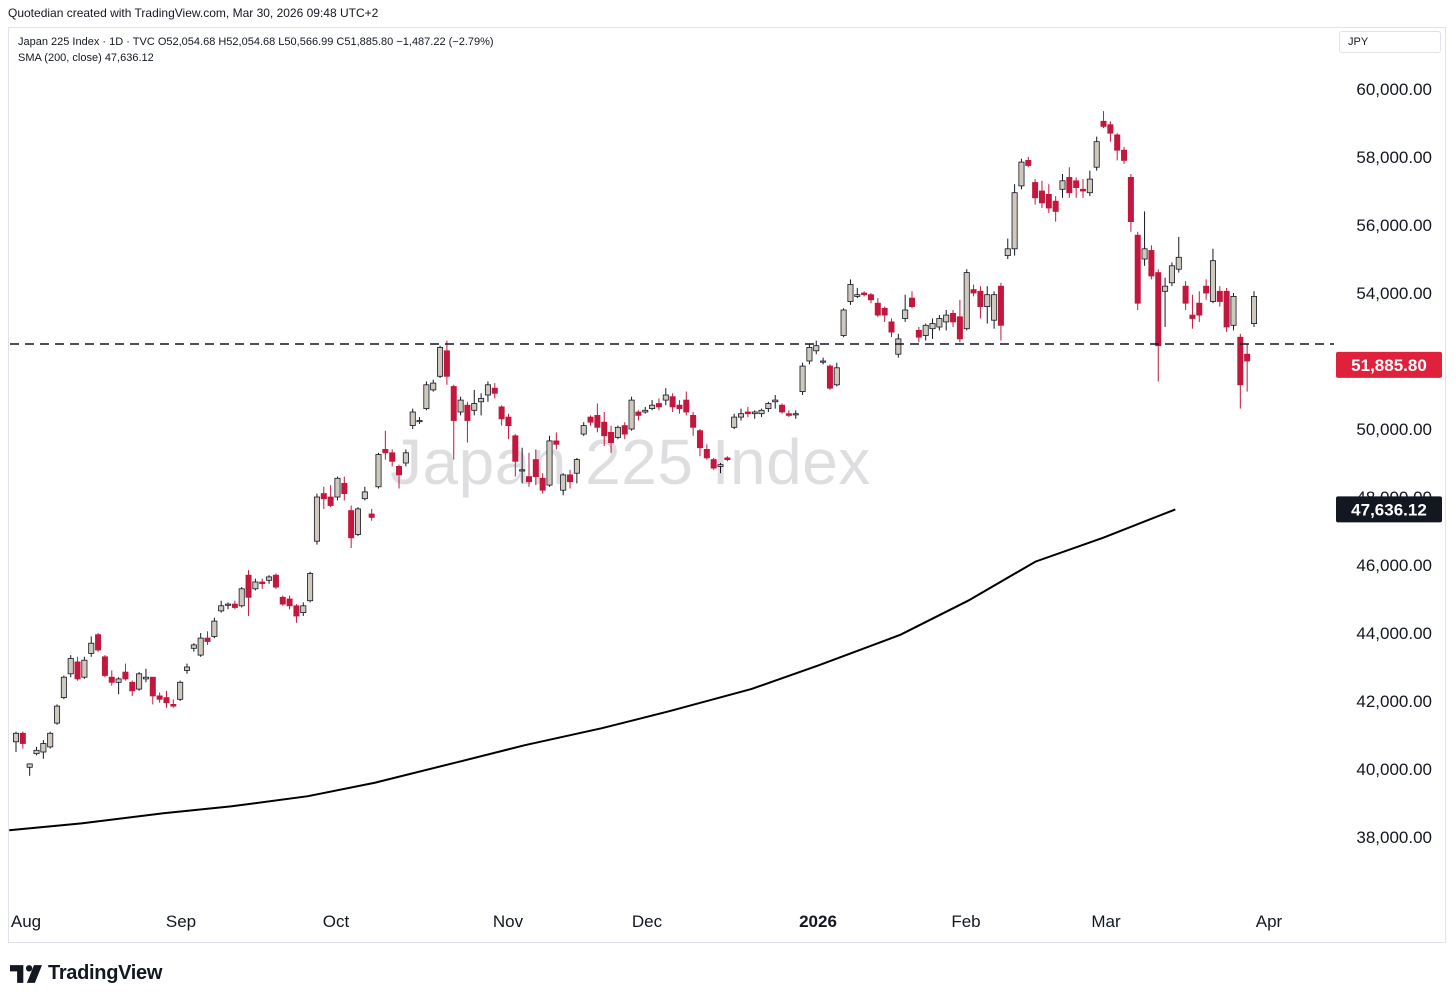 Image resolution: width=1456 pixels, height=1002 pixels. What do you see at coordinates (1390, 42) in the screenshot?
I see `currency-button: JPY` at bounding box center [1390, 42].